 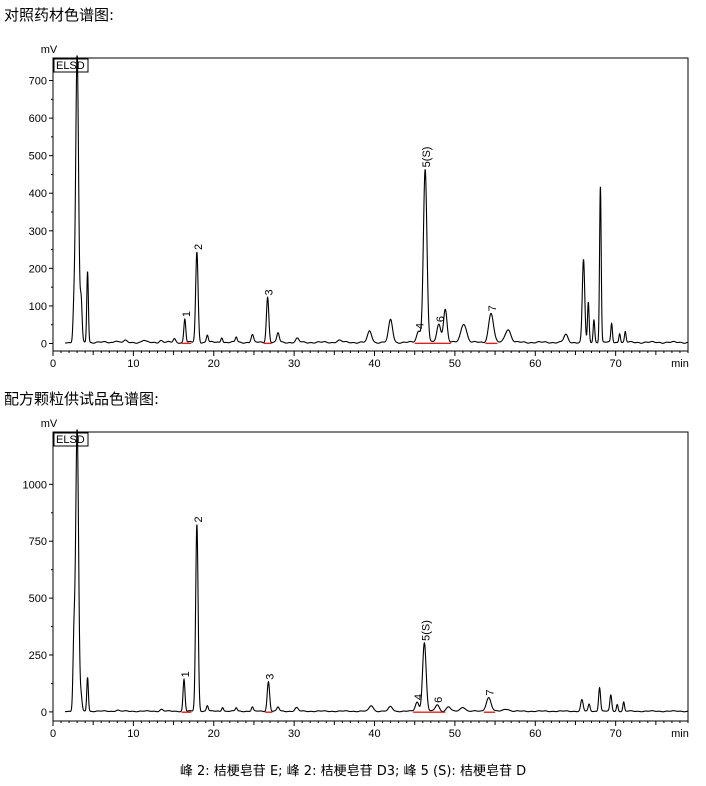 What do you see at coordinates (44, 713) in the screenshot?
I see `chart2-y-tick-label: 0` at bounding box center [44, 713].